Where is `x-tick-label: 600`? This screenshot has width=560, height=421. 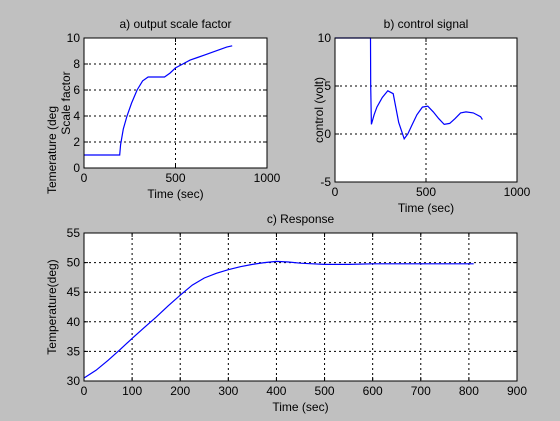 x-tick-label: 600 is located at coordinates (373, 391).